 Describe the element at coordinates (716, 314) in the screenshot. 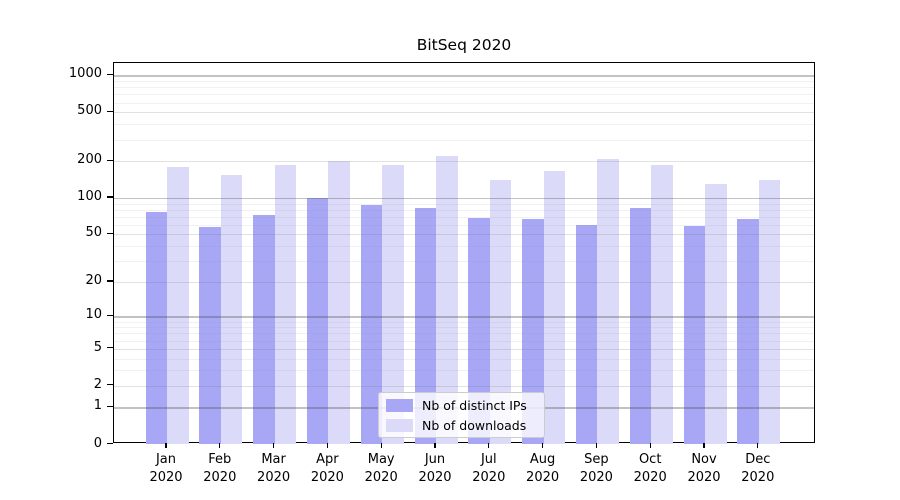

I see `nb-of-downloads-bar-nov` at that location.